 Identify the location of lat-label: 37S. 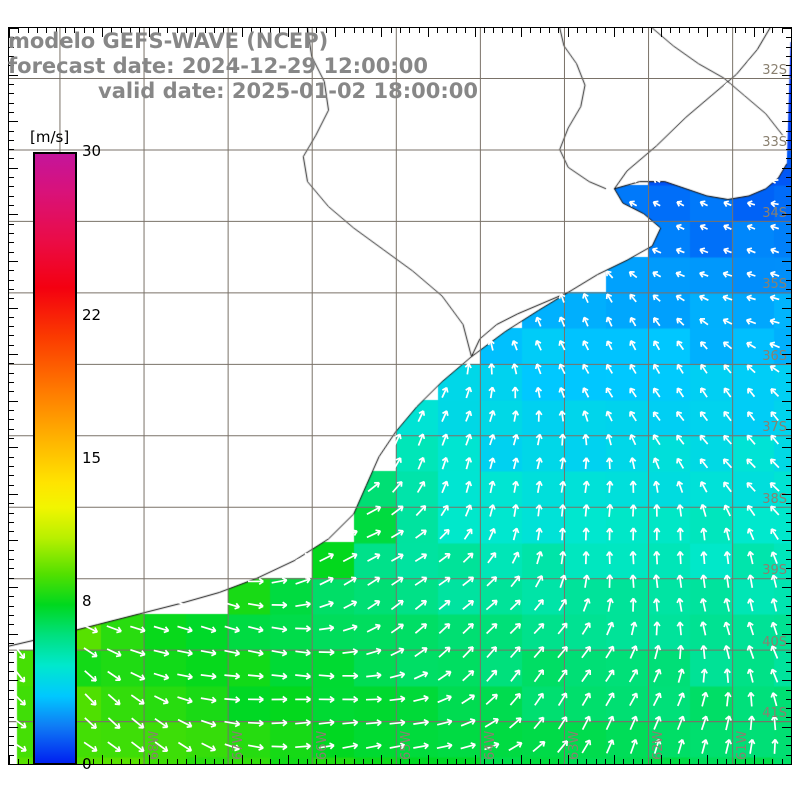
(774, 428).